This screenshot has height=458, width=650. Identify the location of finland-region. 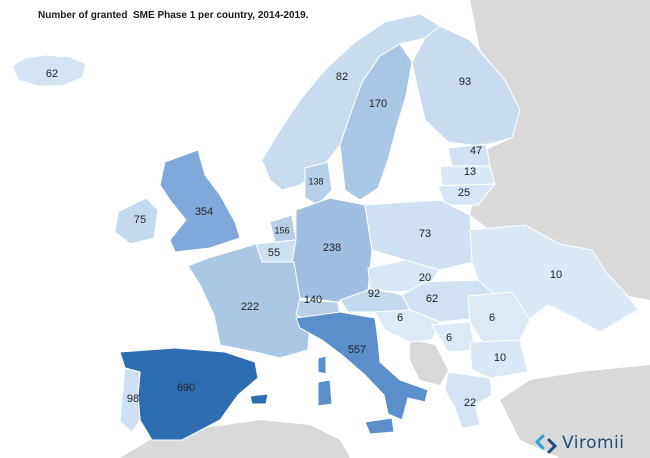
(466, 86).